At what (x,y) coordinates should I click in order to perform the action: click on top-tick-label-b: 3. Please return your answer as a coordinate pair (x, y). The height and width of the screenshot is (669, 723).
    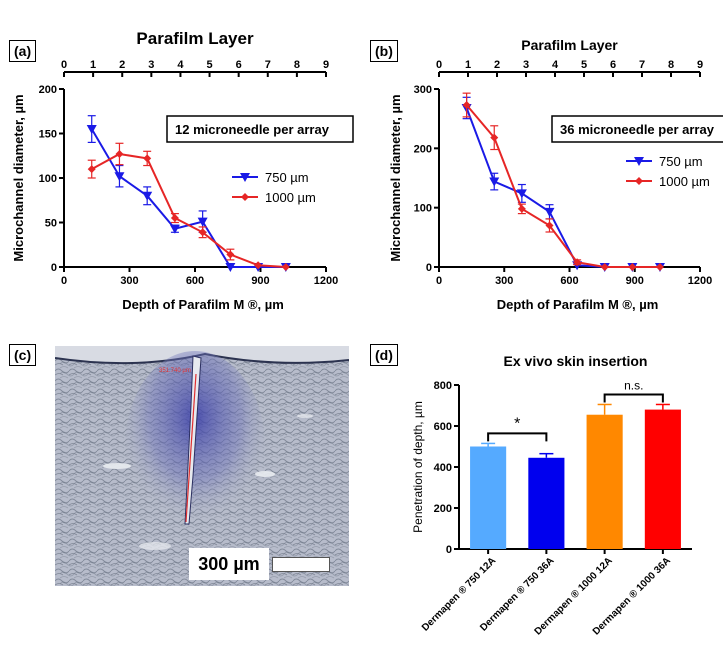
    Looking at the image, I should click on (526, 65).